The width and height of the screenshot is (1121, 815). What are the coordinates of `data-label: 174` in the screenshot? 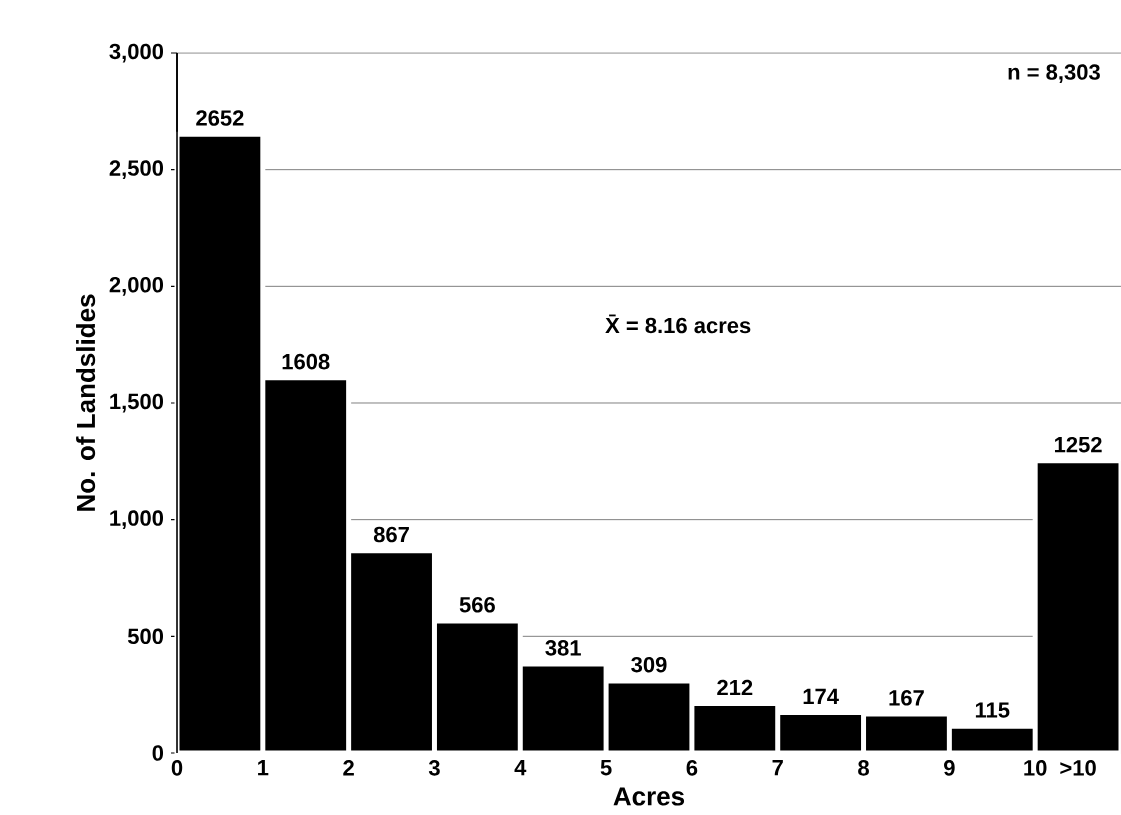 It's located at (821, 696).